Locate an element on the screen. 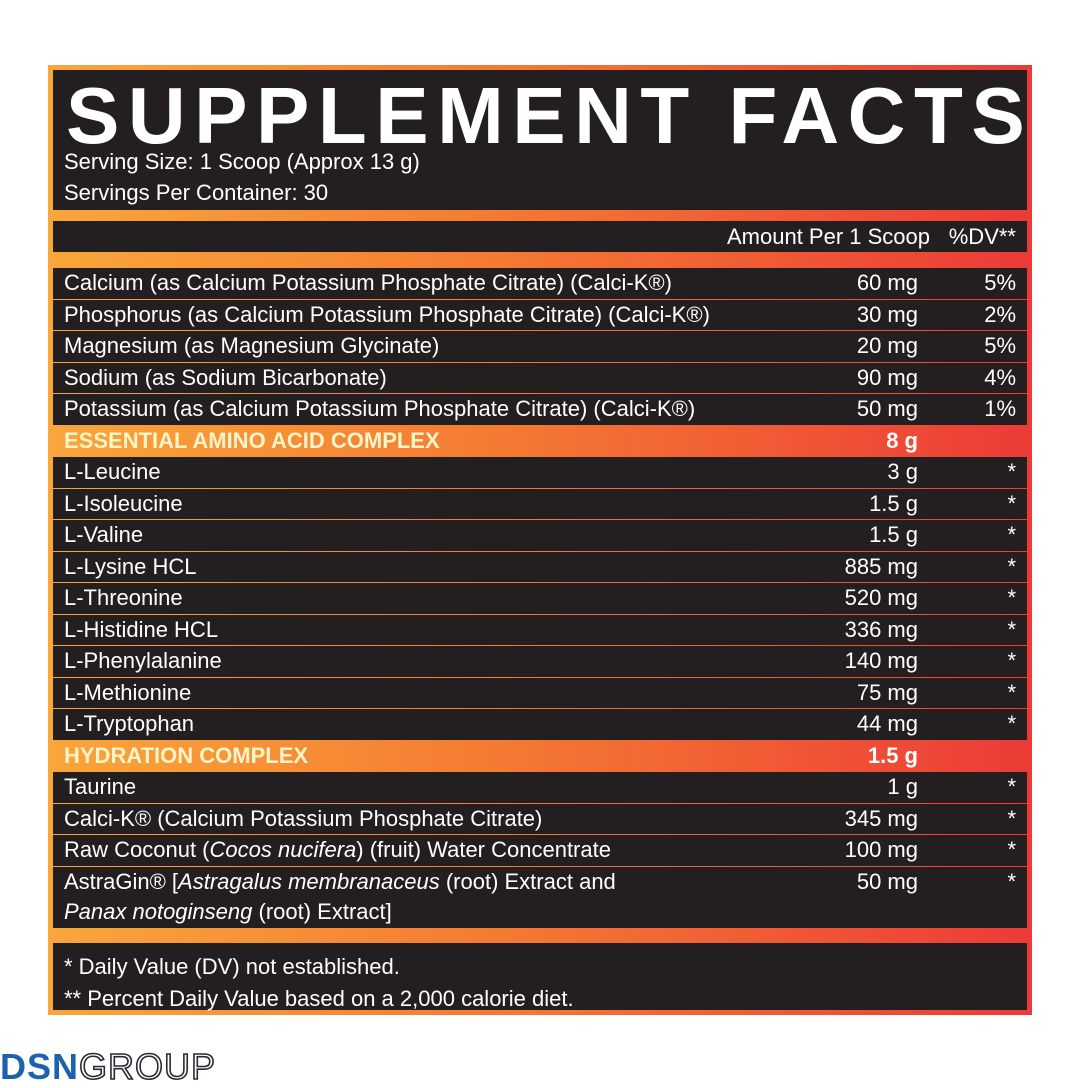 The image size is (1080, 1088). nutrient-row: L-Leucine 3 g * is located at coordinates (540, 472).